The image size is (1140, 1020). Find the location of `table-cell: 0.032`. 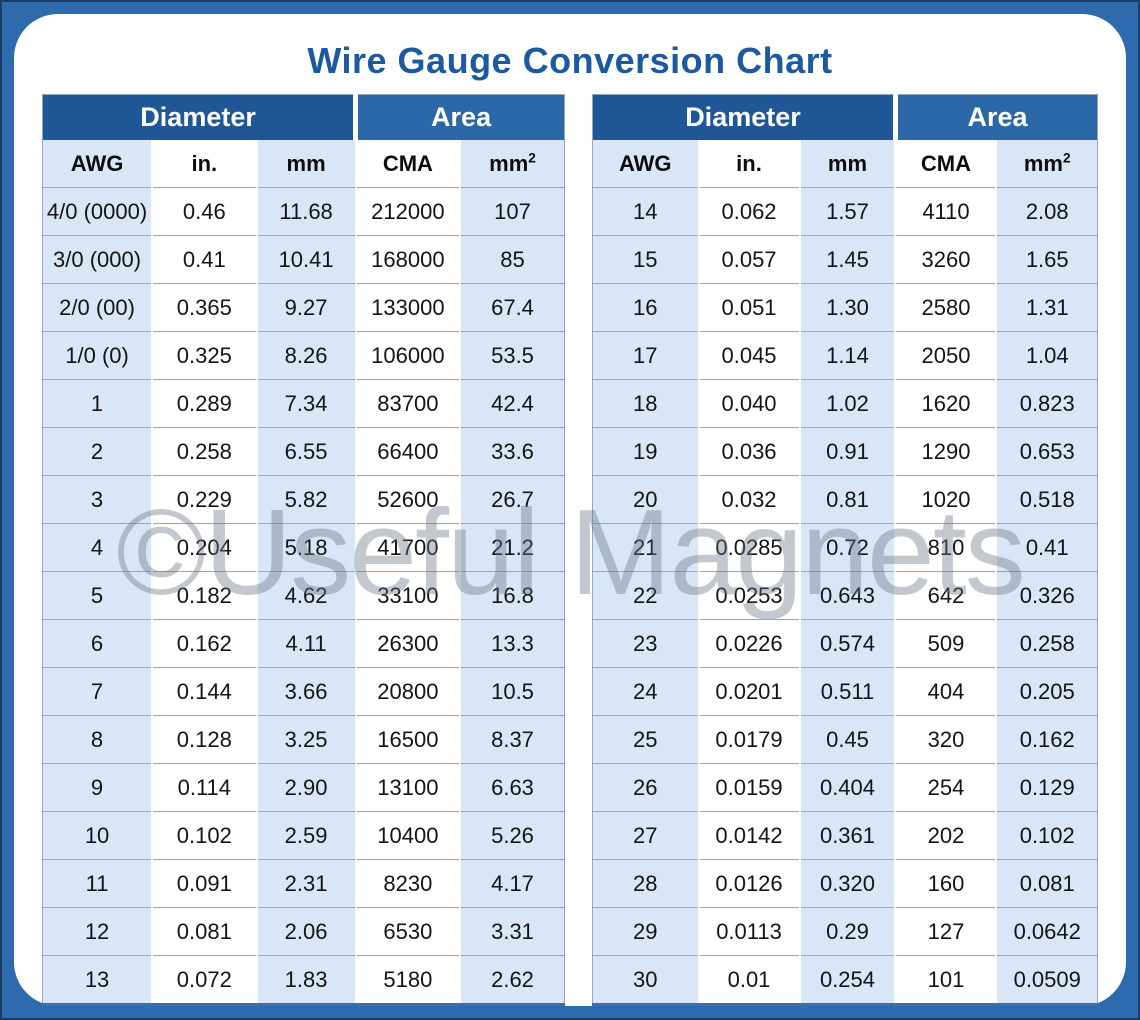

table-cell: 0.032 is located at coordinates (748, 499).